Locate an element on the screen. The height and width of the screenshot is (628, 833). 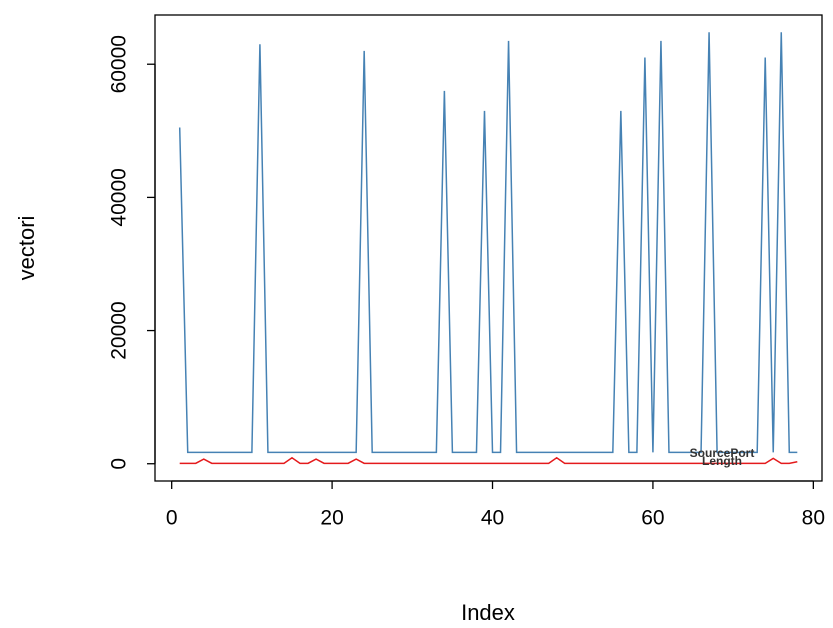
x-tick-label: 20 is located at coordinates (331, 518).